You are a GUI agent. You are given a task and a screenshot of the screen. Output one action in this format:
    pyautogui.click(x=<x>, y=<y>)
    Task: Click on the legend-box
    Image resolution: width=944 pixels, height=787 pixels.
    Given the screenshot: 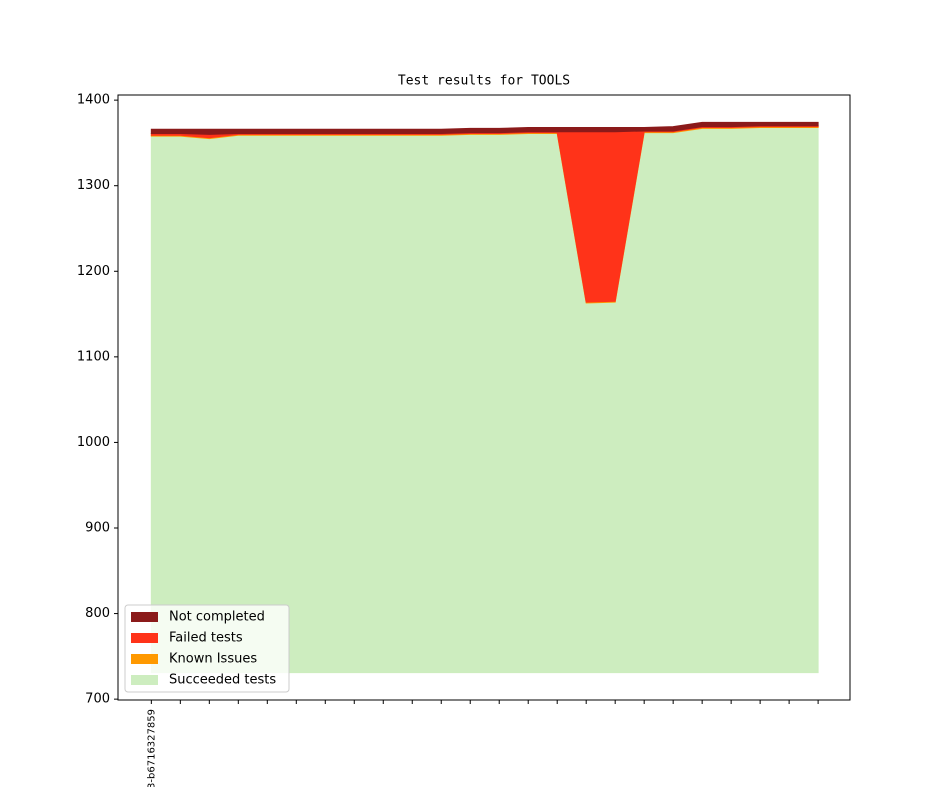 What is the action you would take?
    pyautogui.click(x=207, y=648)
    